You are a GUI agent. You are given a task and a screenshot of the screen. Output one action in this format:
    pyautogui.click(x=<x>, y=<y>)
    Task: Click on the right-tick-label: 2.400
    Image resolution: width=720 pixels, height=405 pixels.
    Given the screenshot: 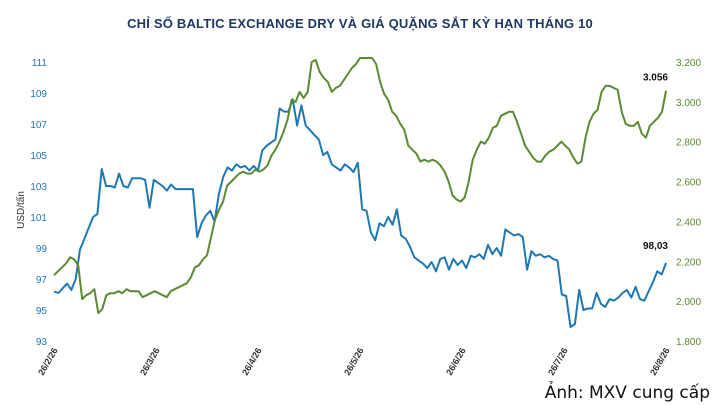 What is the action you would take?
    pyautogui.click(x=688, y=222)
    